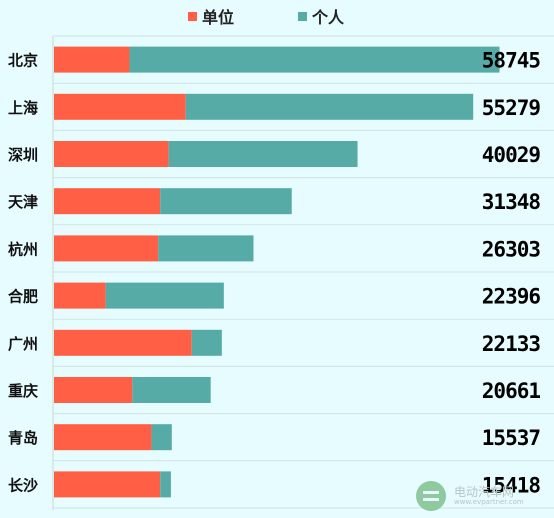 This screenshot has width=554, height=518. What do you see at coordinates (511, 61) in the screenshot?
I see `total-label: 58745` at bounding box center [511, 61].